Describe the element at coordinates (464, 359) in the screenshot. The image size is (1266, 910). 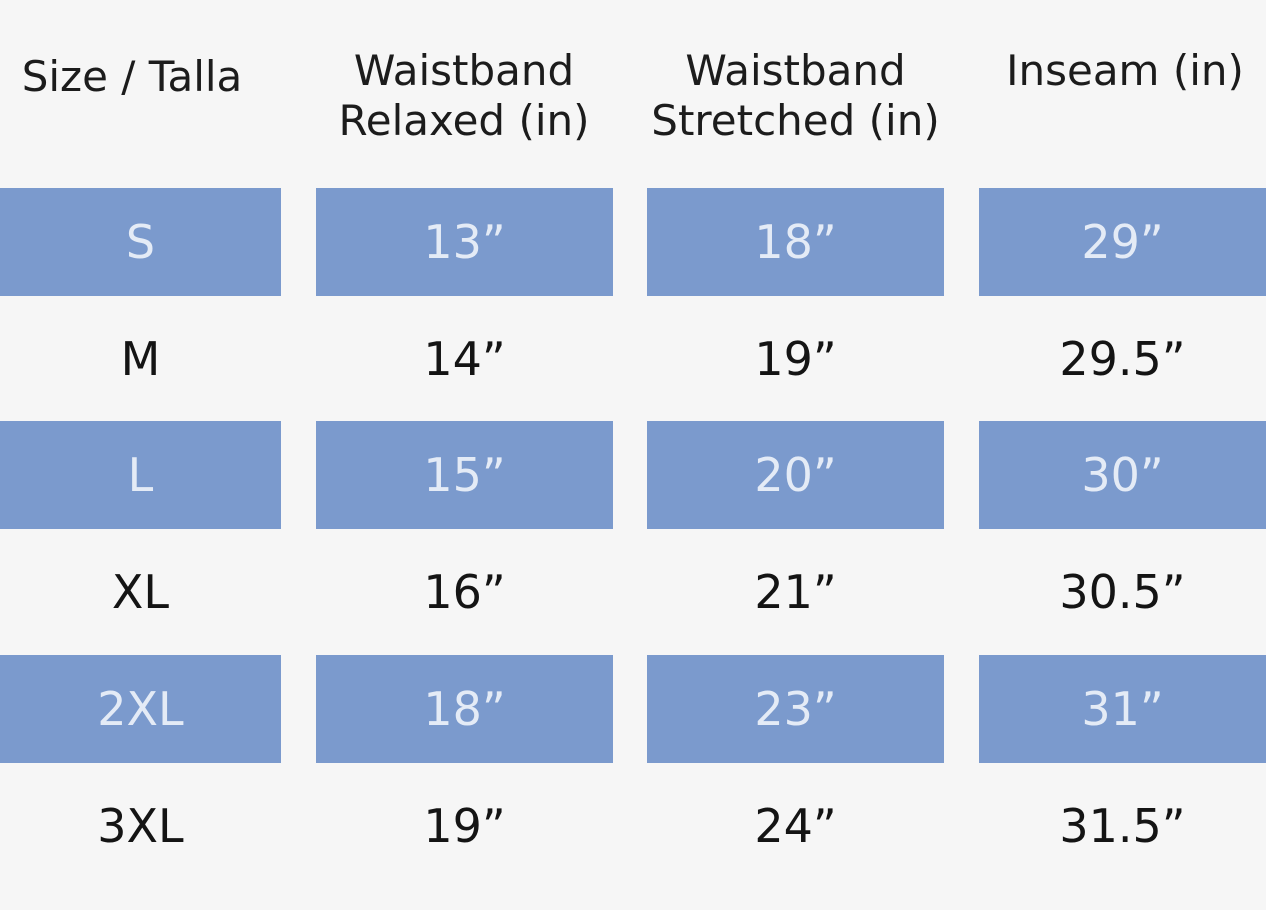
I see `cell-relaxed: 14”` at that location.